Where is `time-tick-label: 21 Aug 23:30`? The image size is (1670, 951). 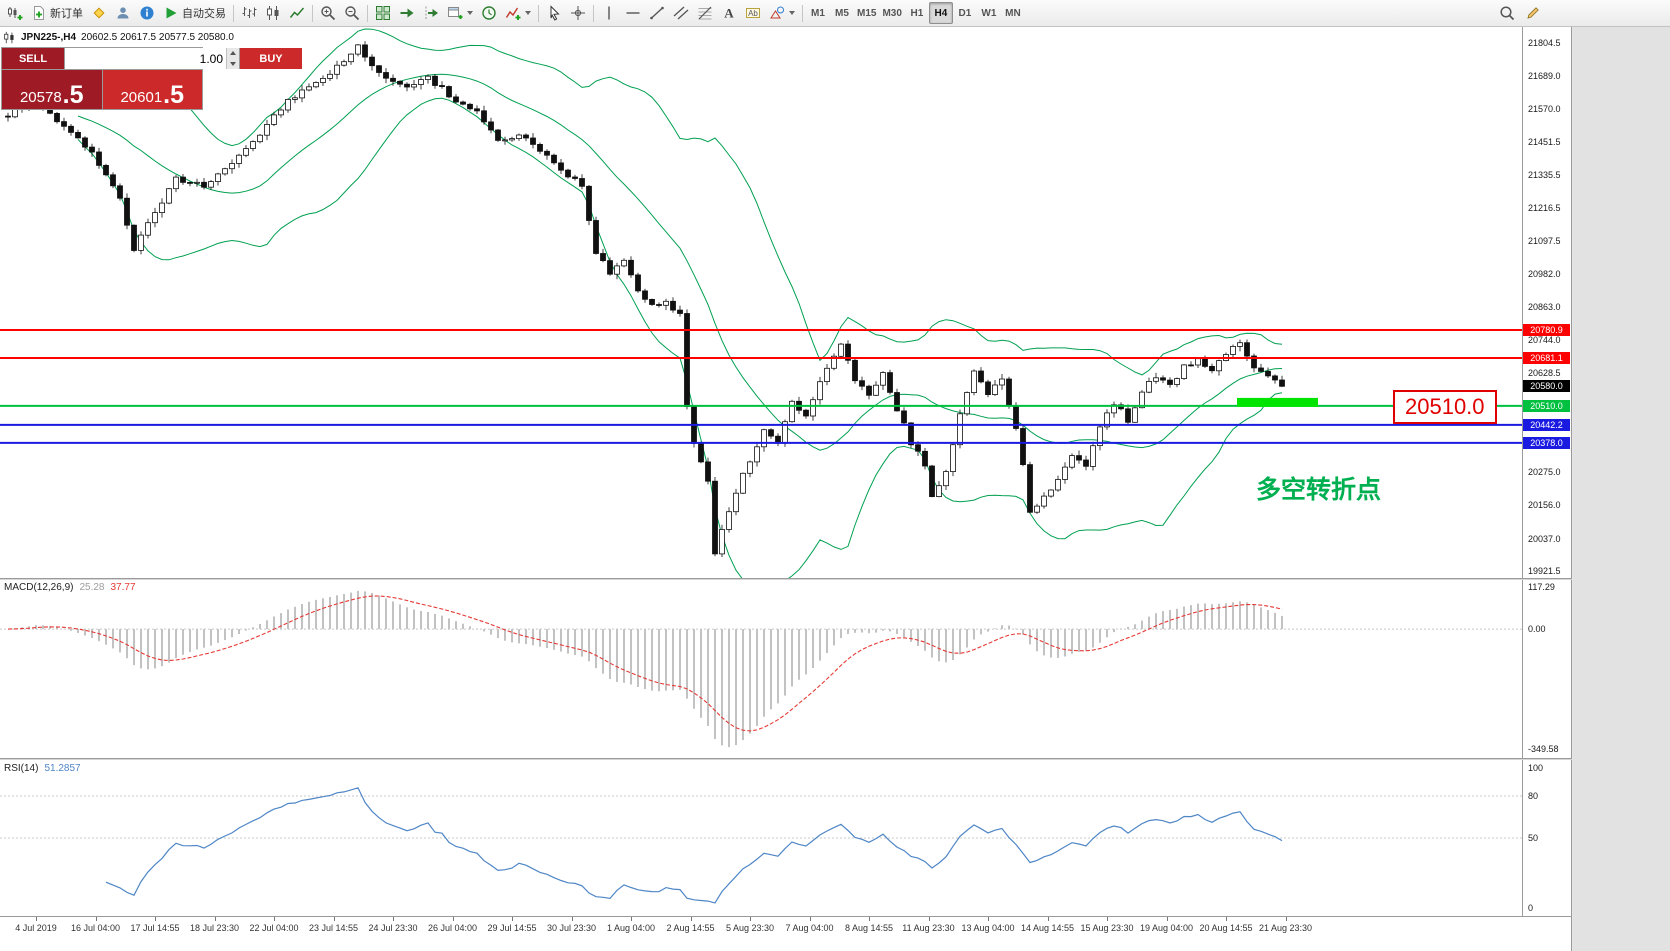
time-tick-label: 21 Aug 23:30 is located at coordinates (1285, 928).